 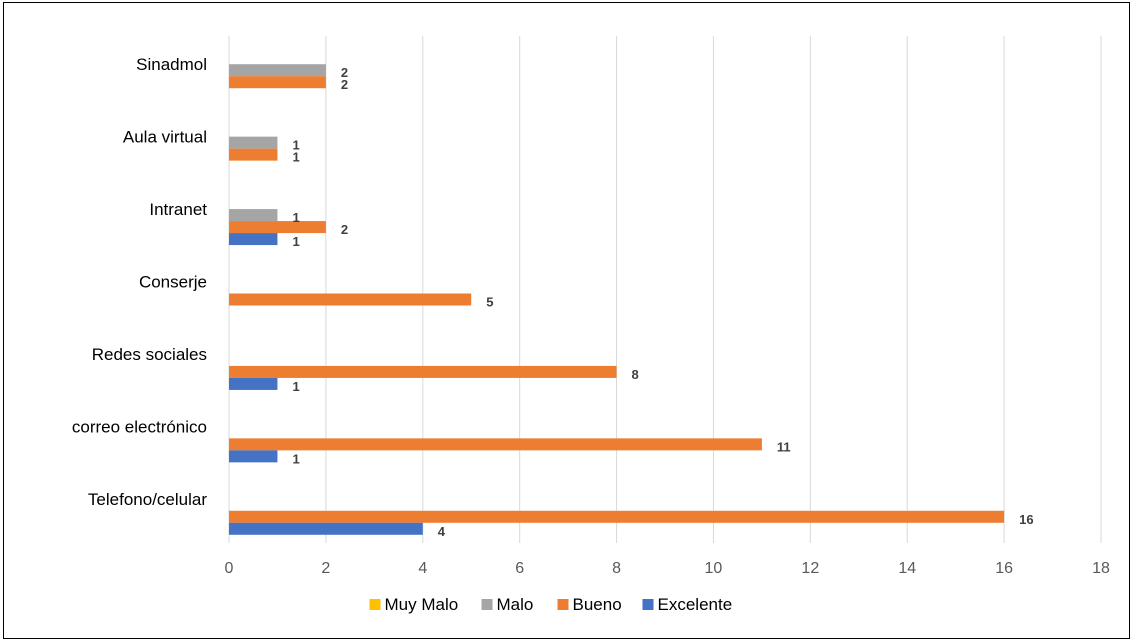 I want to click on data-label-excelente-correo-electronico: 1, so click(x=295, y=458).